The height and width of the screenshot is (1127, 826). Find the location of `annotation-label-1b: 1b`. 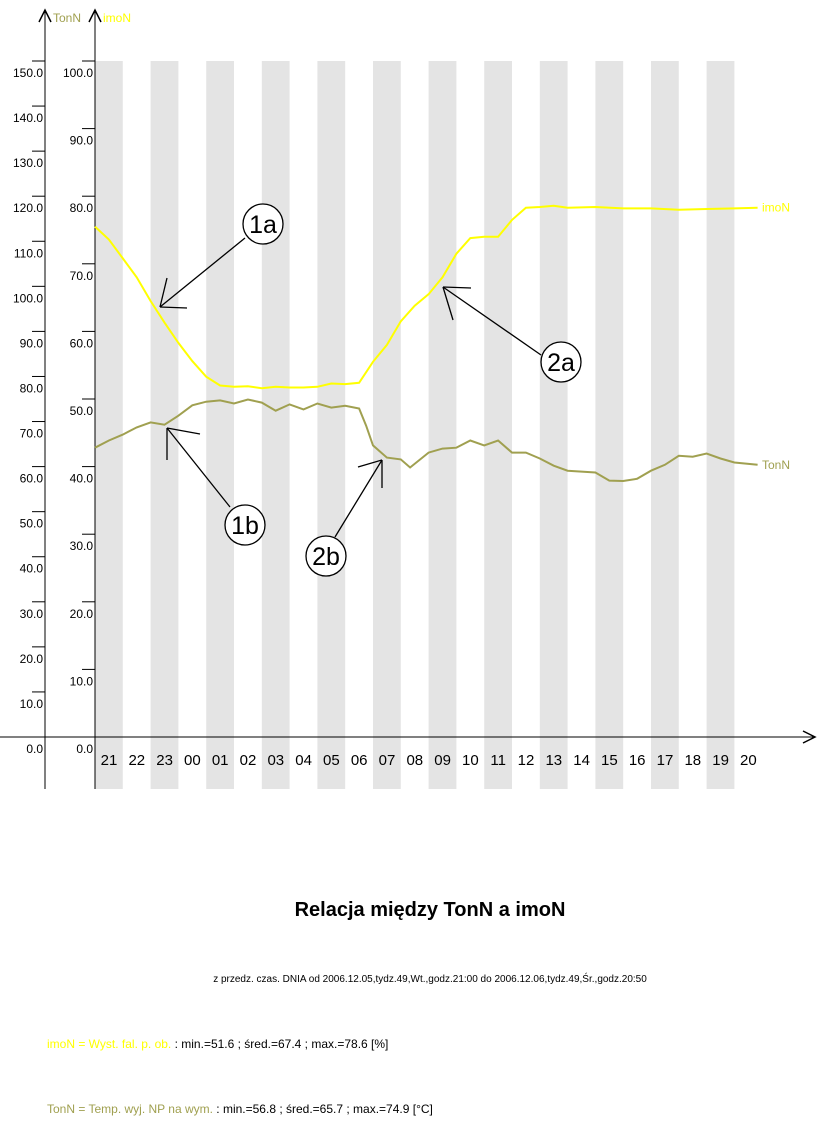

annotation-label-1b: 1b is located at coordinates (245, 526).